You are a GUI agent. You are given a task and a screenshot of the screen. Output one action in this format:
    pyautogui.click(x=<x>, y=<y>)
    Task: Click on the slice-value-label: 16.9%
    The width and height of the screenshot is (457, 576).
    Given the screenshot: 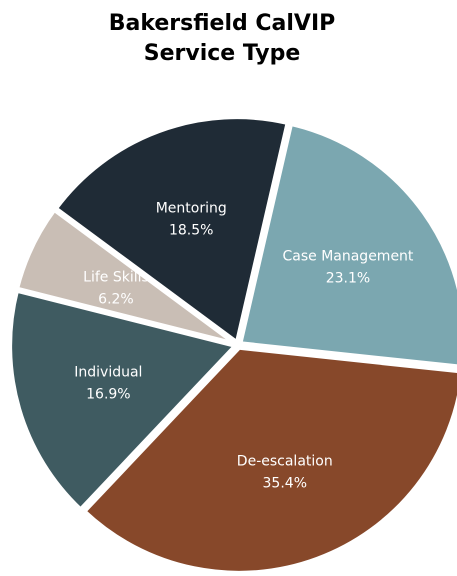 What is the action you would take?
    pyautogui.click(x=108, y=395)
    